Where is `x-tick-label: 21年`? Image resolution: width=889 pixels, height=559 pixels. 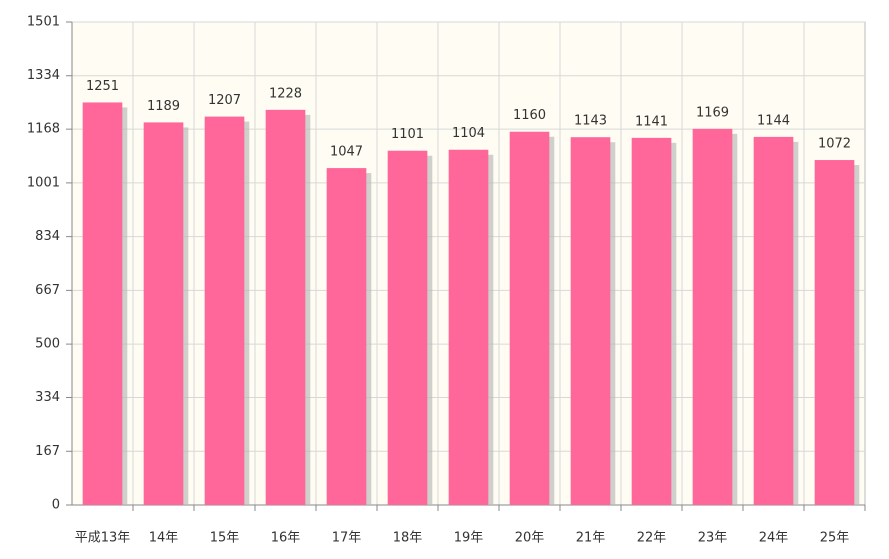 x-tick-label: 21年 is located at coordinates (591, 538).